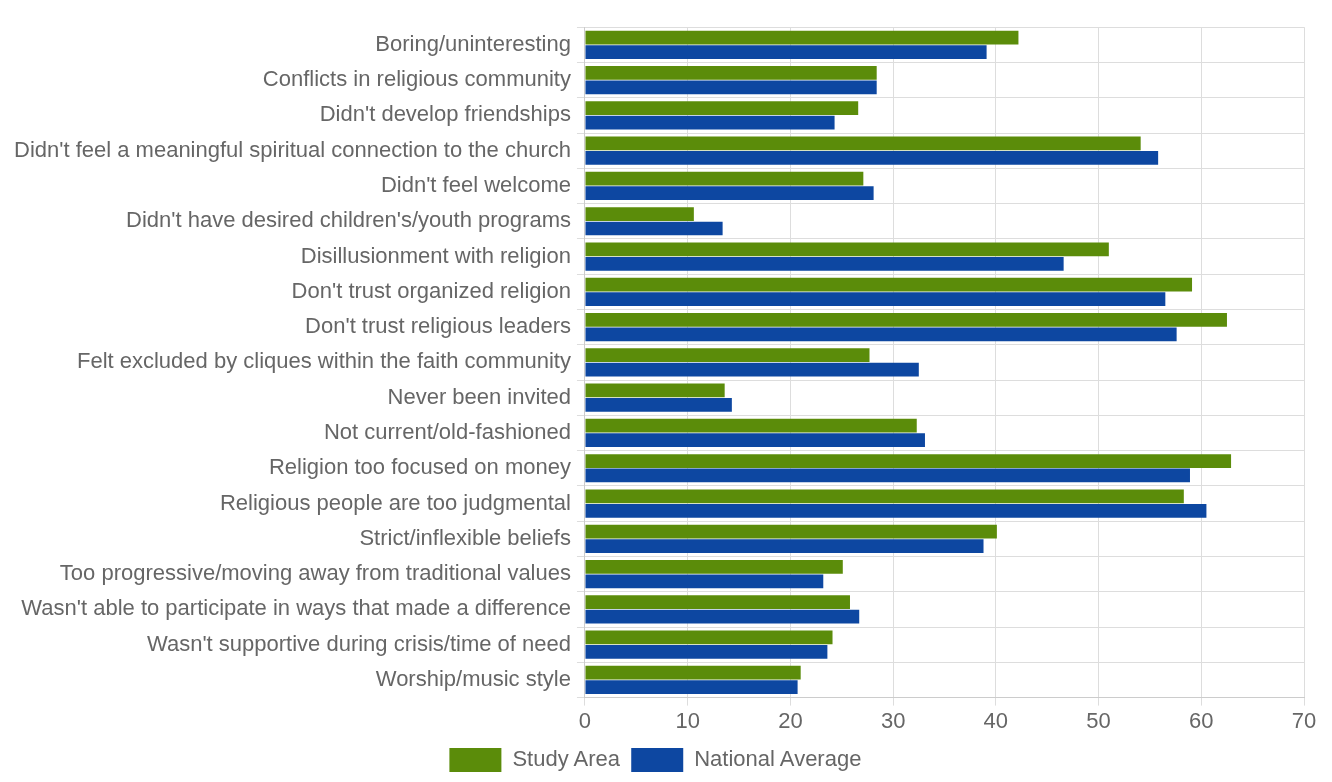 The height and width of the screenshot is (782, 1332). I want to click on legend-label: National Average, so click(778, 759).